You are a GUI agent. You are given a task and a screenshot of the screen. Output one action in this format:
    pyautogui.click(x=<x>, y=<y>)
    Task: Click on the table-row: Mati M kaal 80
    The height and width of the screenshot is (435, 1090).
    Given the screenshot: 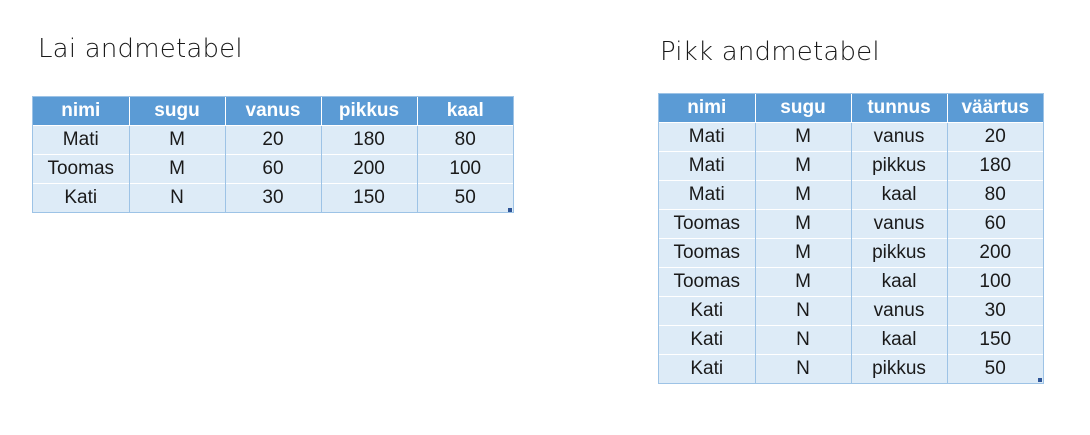 What is the action you would take?
    pyautogui.click(x=851, y=195)
    